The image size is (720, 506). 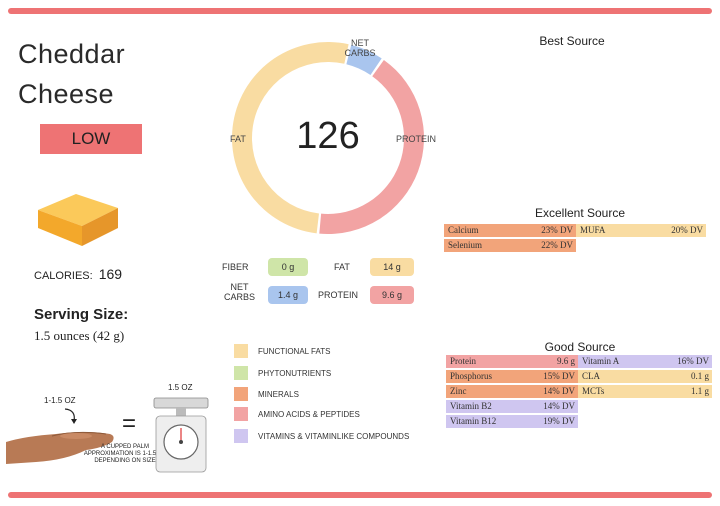 What do you see at coordinates (512, 406) in the screenshot?
I see `good-item-vitamin-b2: Vitamin B2 14% DV` at bounding box center [512, 406].